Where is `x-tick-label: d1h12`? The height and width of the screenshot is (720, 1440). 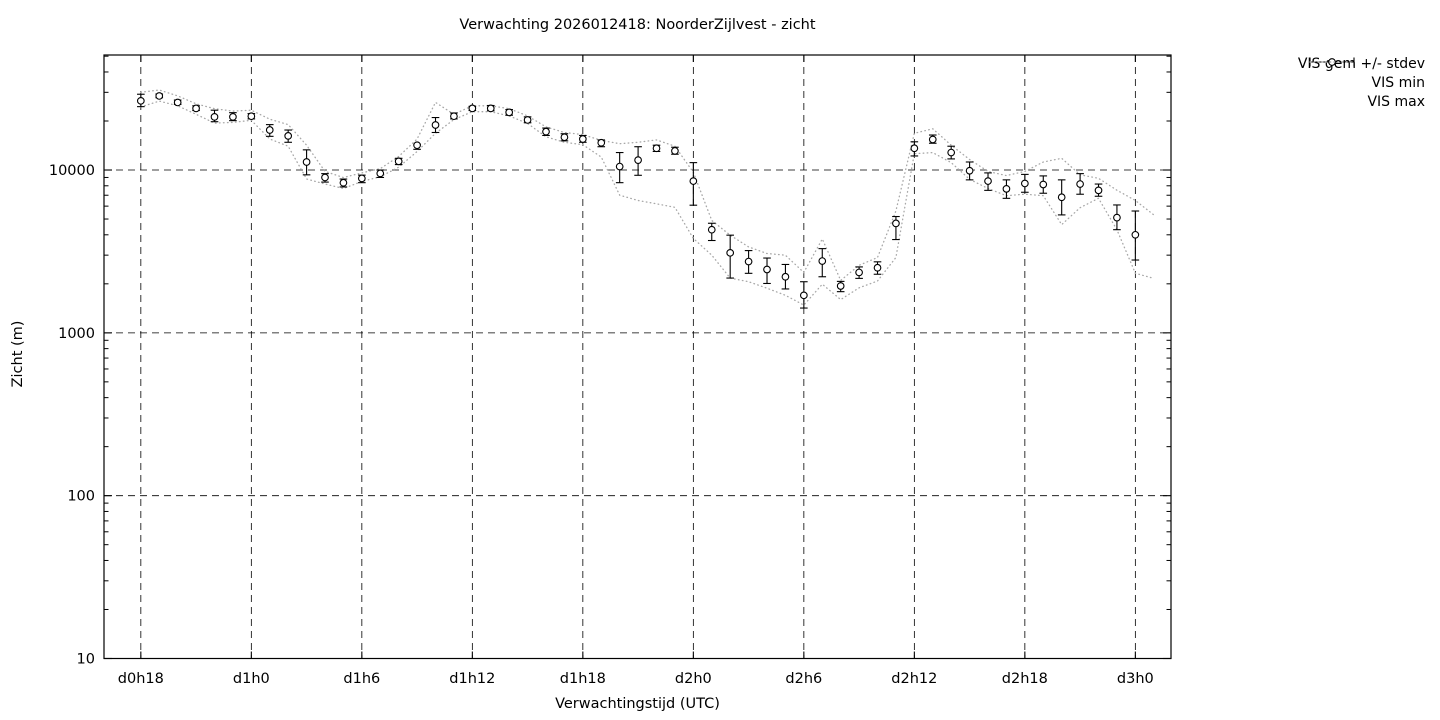 x-tick-label: d1h12 is located at coordinates (472, 679).